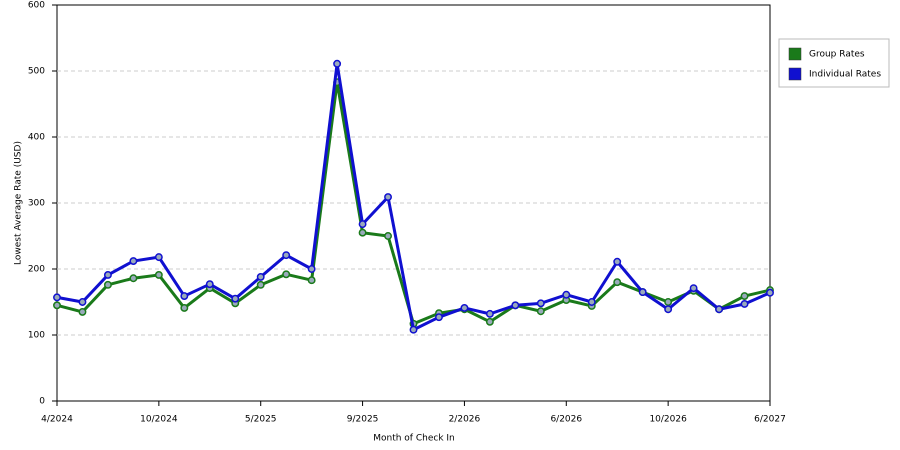  What do you see at coordinates (837, 55) in the screenshot?
I see `legend-label: Group Rates` at bounding box center [837, 55].